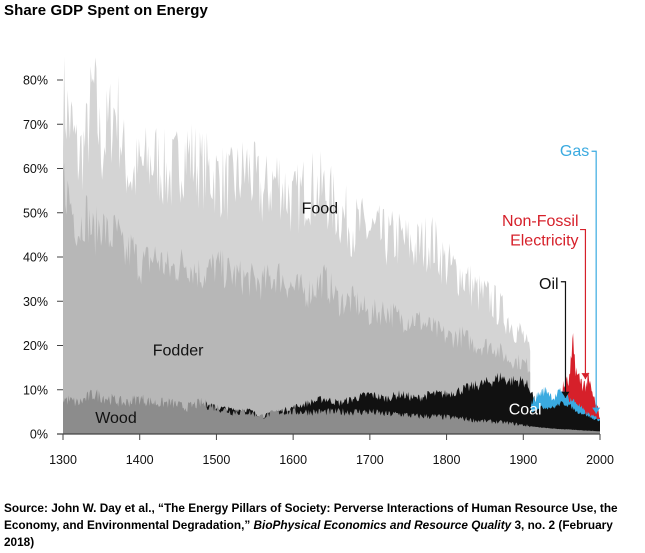  Describe the element at coordinates (447, 460) in the screenshot. I see `x-tick-label: 1800` at that location.